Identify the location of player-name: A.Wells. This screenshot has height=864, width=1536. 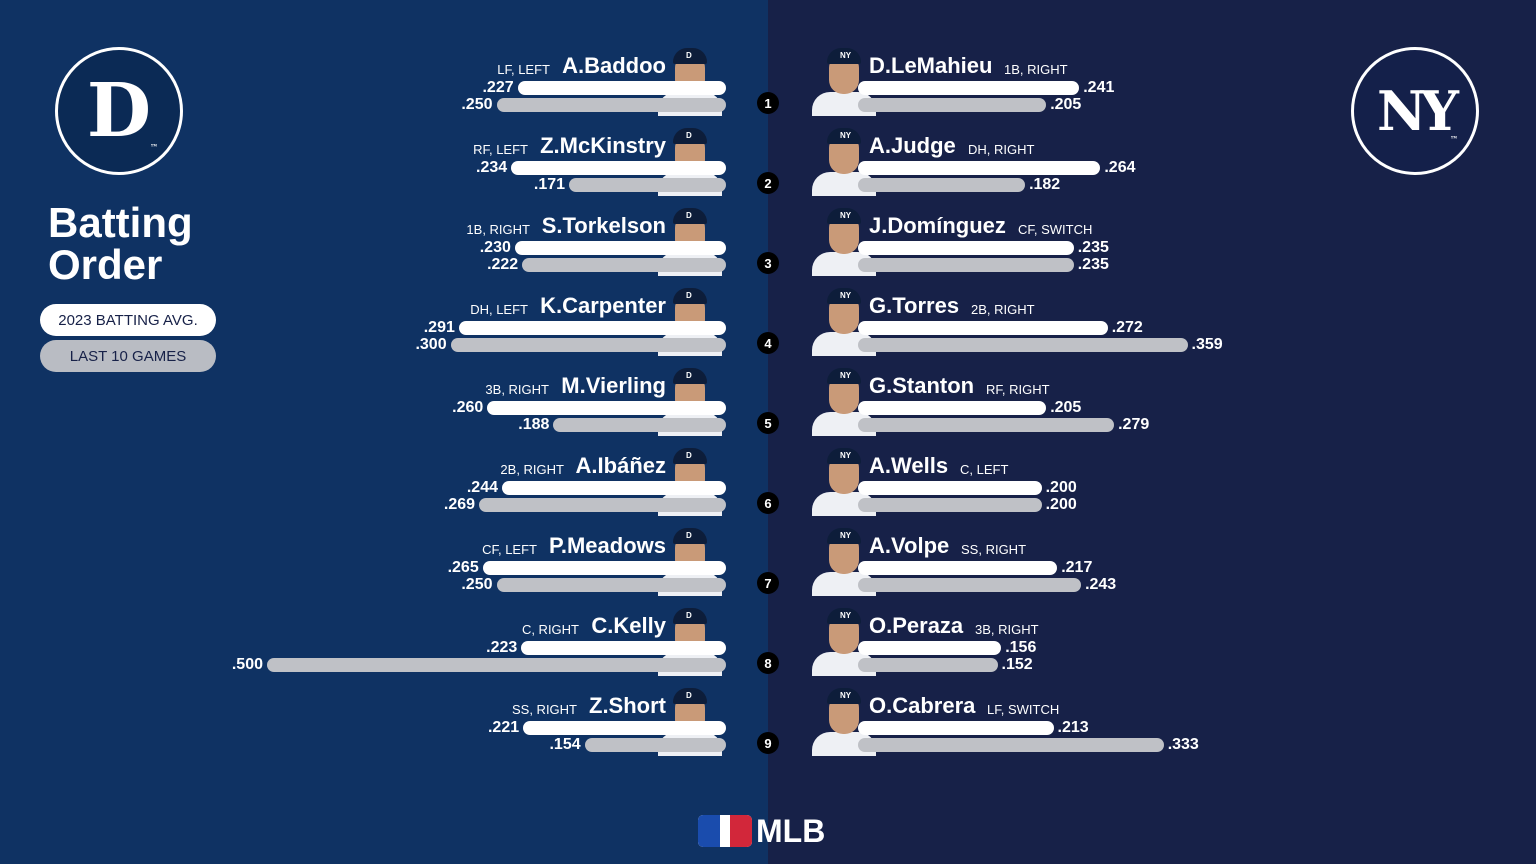
(909, 465).